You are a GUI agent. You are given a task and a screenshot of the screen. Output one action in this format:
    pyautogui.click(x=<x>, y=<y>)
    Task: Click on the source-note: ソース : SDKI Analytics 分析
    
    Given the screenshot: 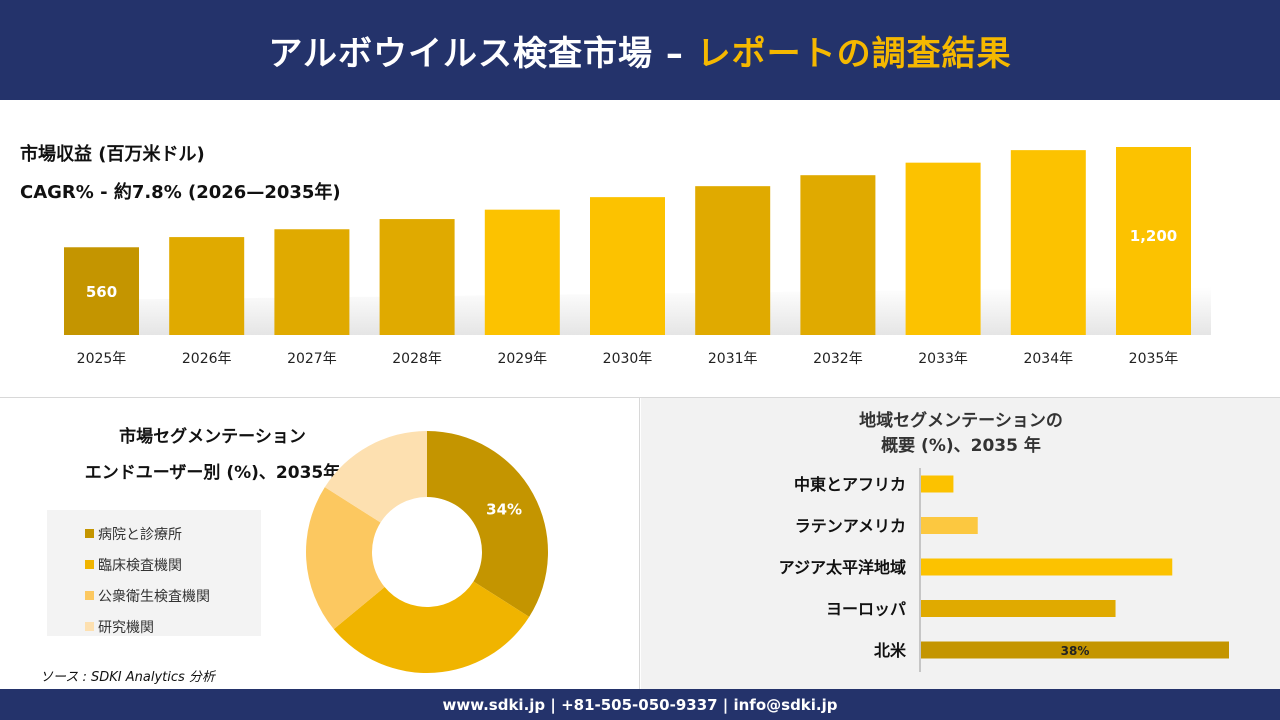 What is the action you would take?
    pyautogui.click(x=127, y=677)
    